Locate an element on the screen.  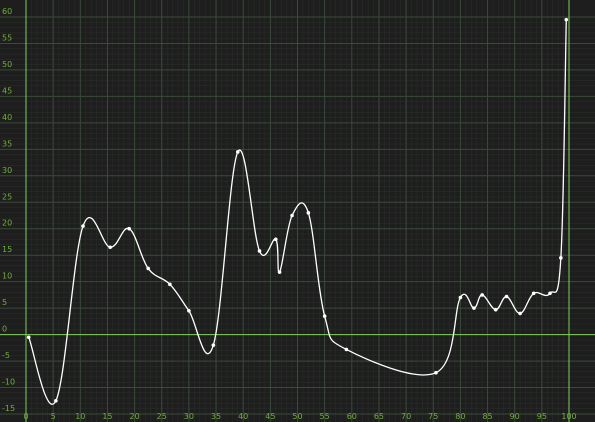
x-tick-label: 0 is located at coordinates (25, 416).